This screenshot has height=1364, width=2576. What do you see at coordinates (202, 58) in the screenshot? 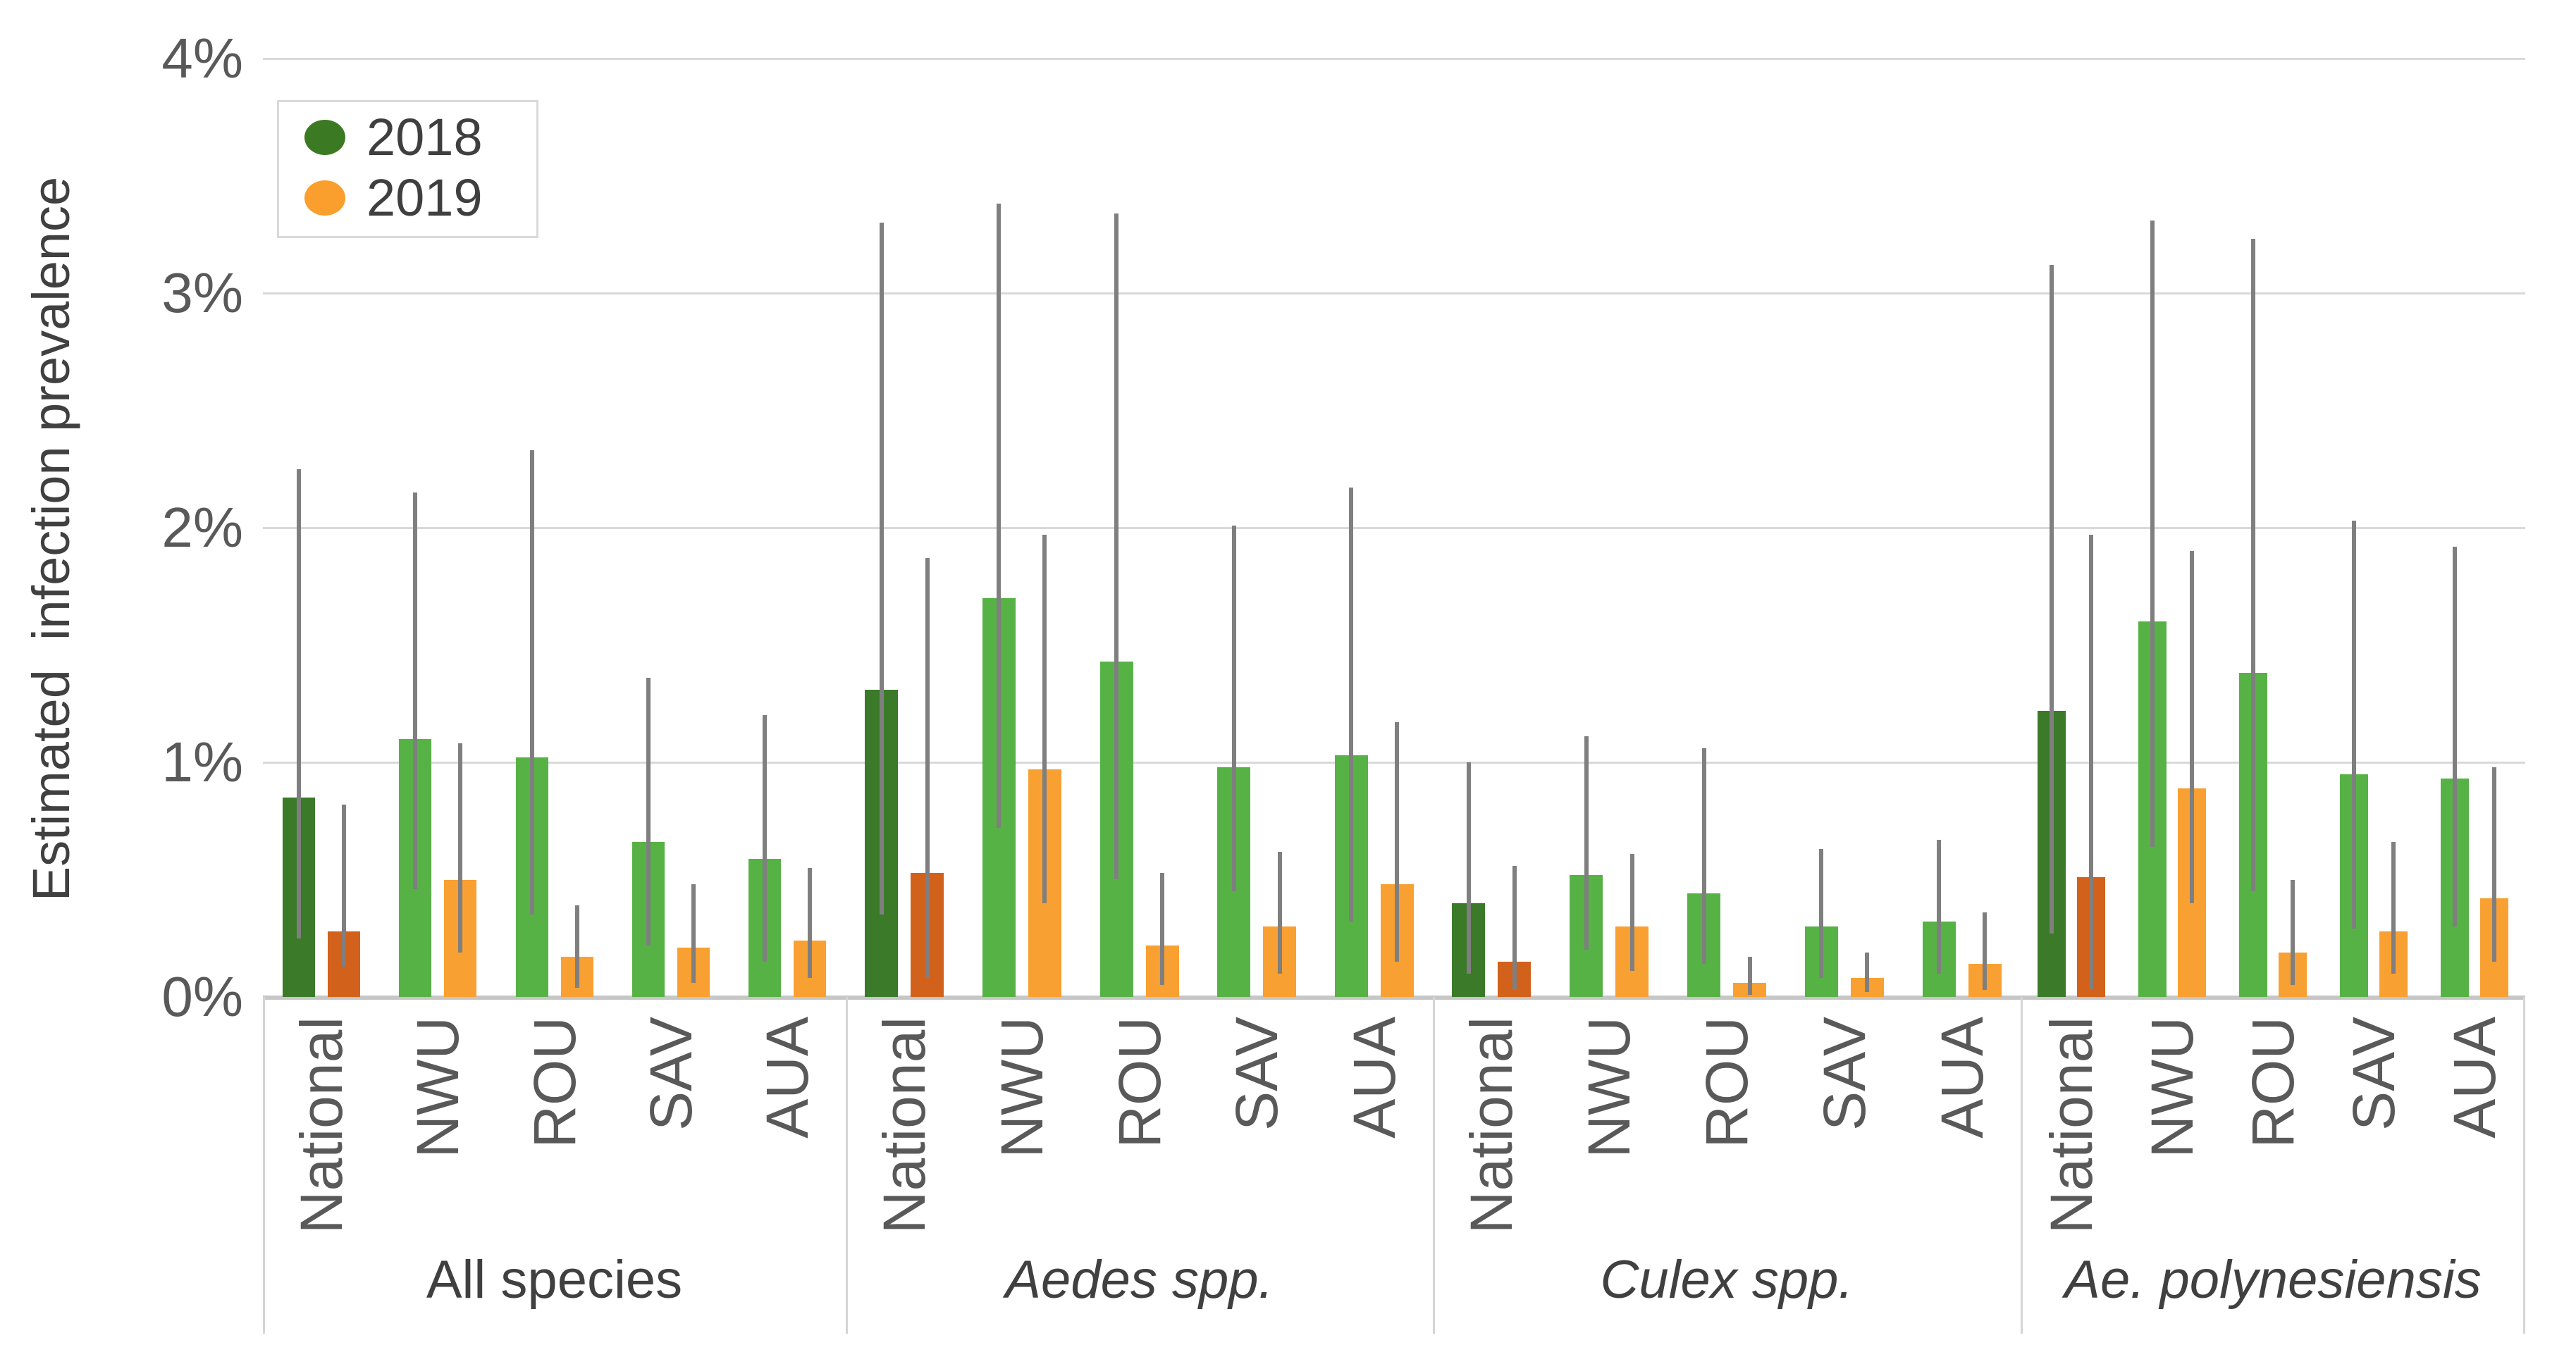
I see `y-tick-label-4%: 4%` at bounding box center [202, 58].